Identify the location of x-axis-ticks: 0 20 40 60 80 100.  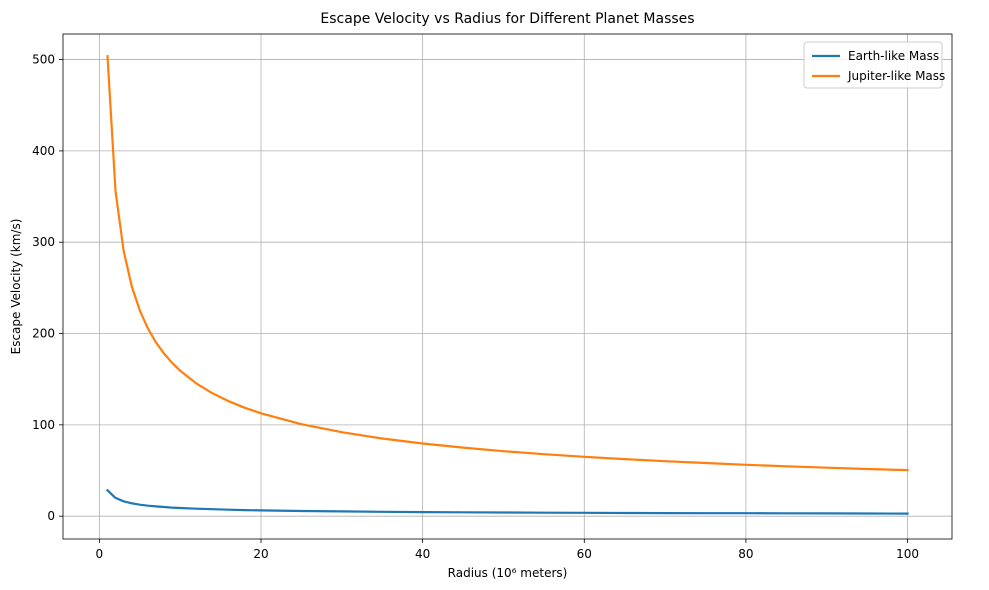
(507, 550).